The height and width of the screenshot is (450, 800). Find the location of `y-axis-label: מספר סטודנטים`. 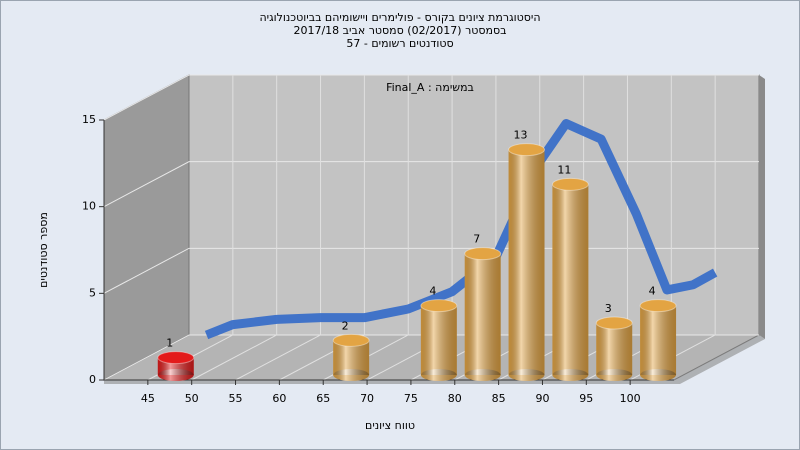

y-axis-label: מספר סטודנטים is located at coordinates (43, 250).